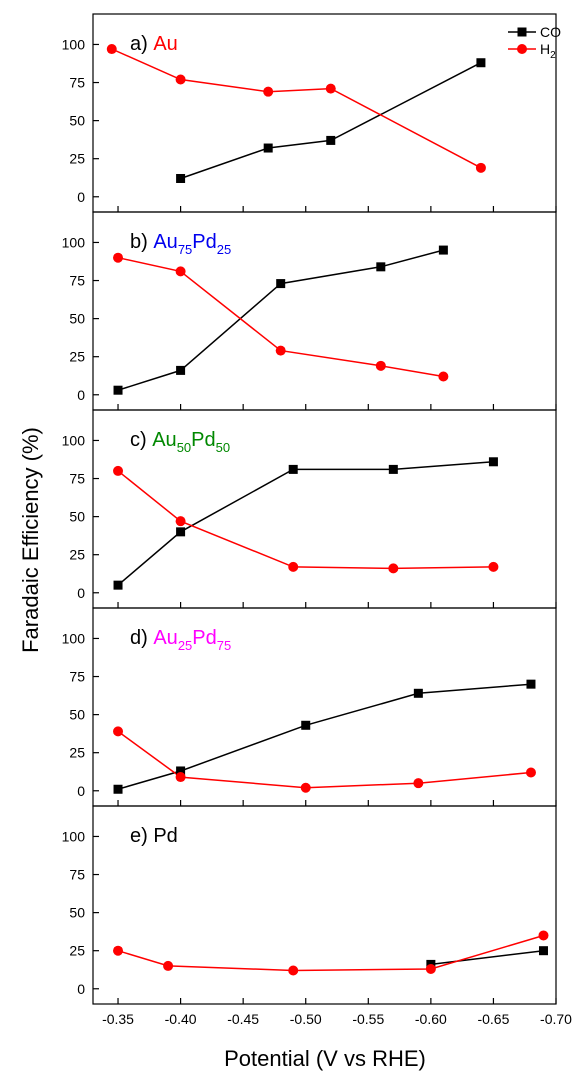 The width and height of the screenshot is (574, 1073). I want to click on x-tick-label: -0.70, so click(556, 1019).